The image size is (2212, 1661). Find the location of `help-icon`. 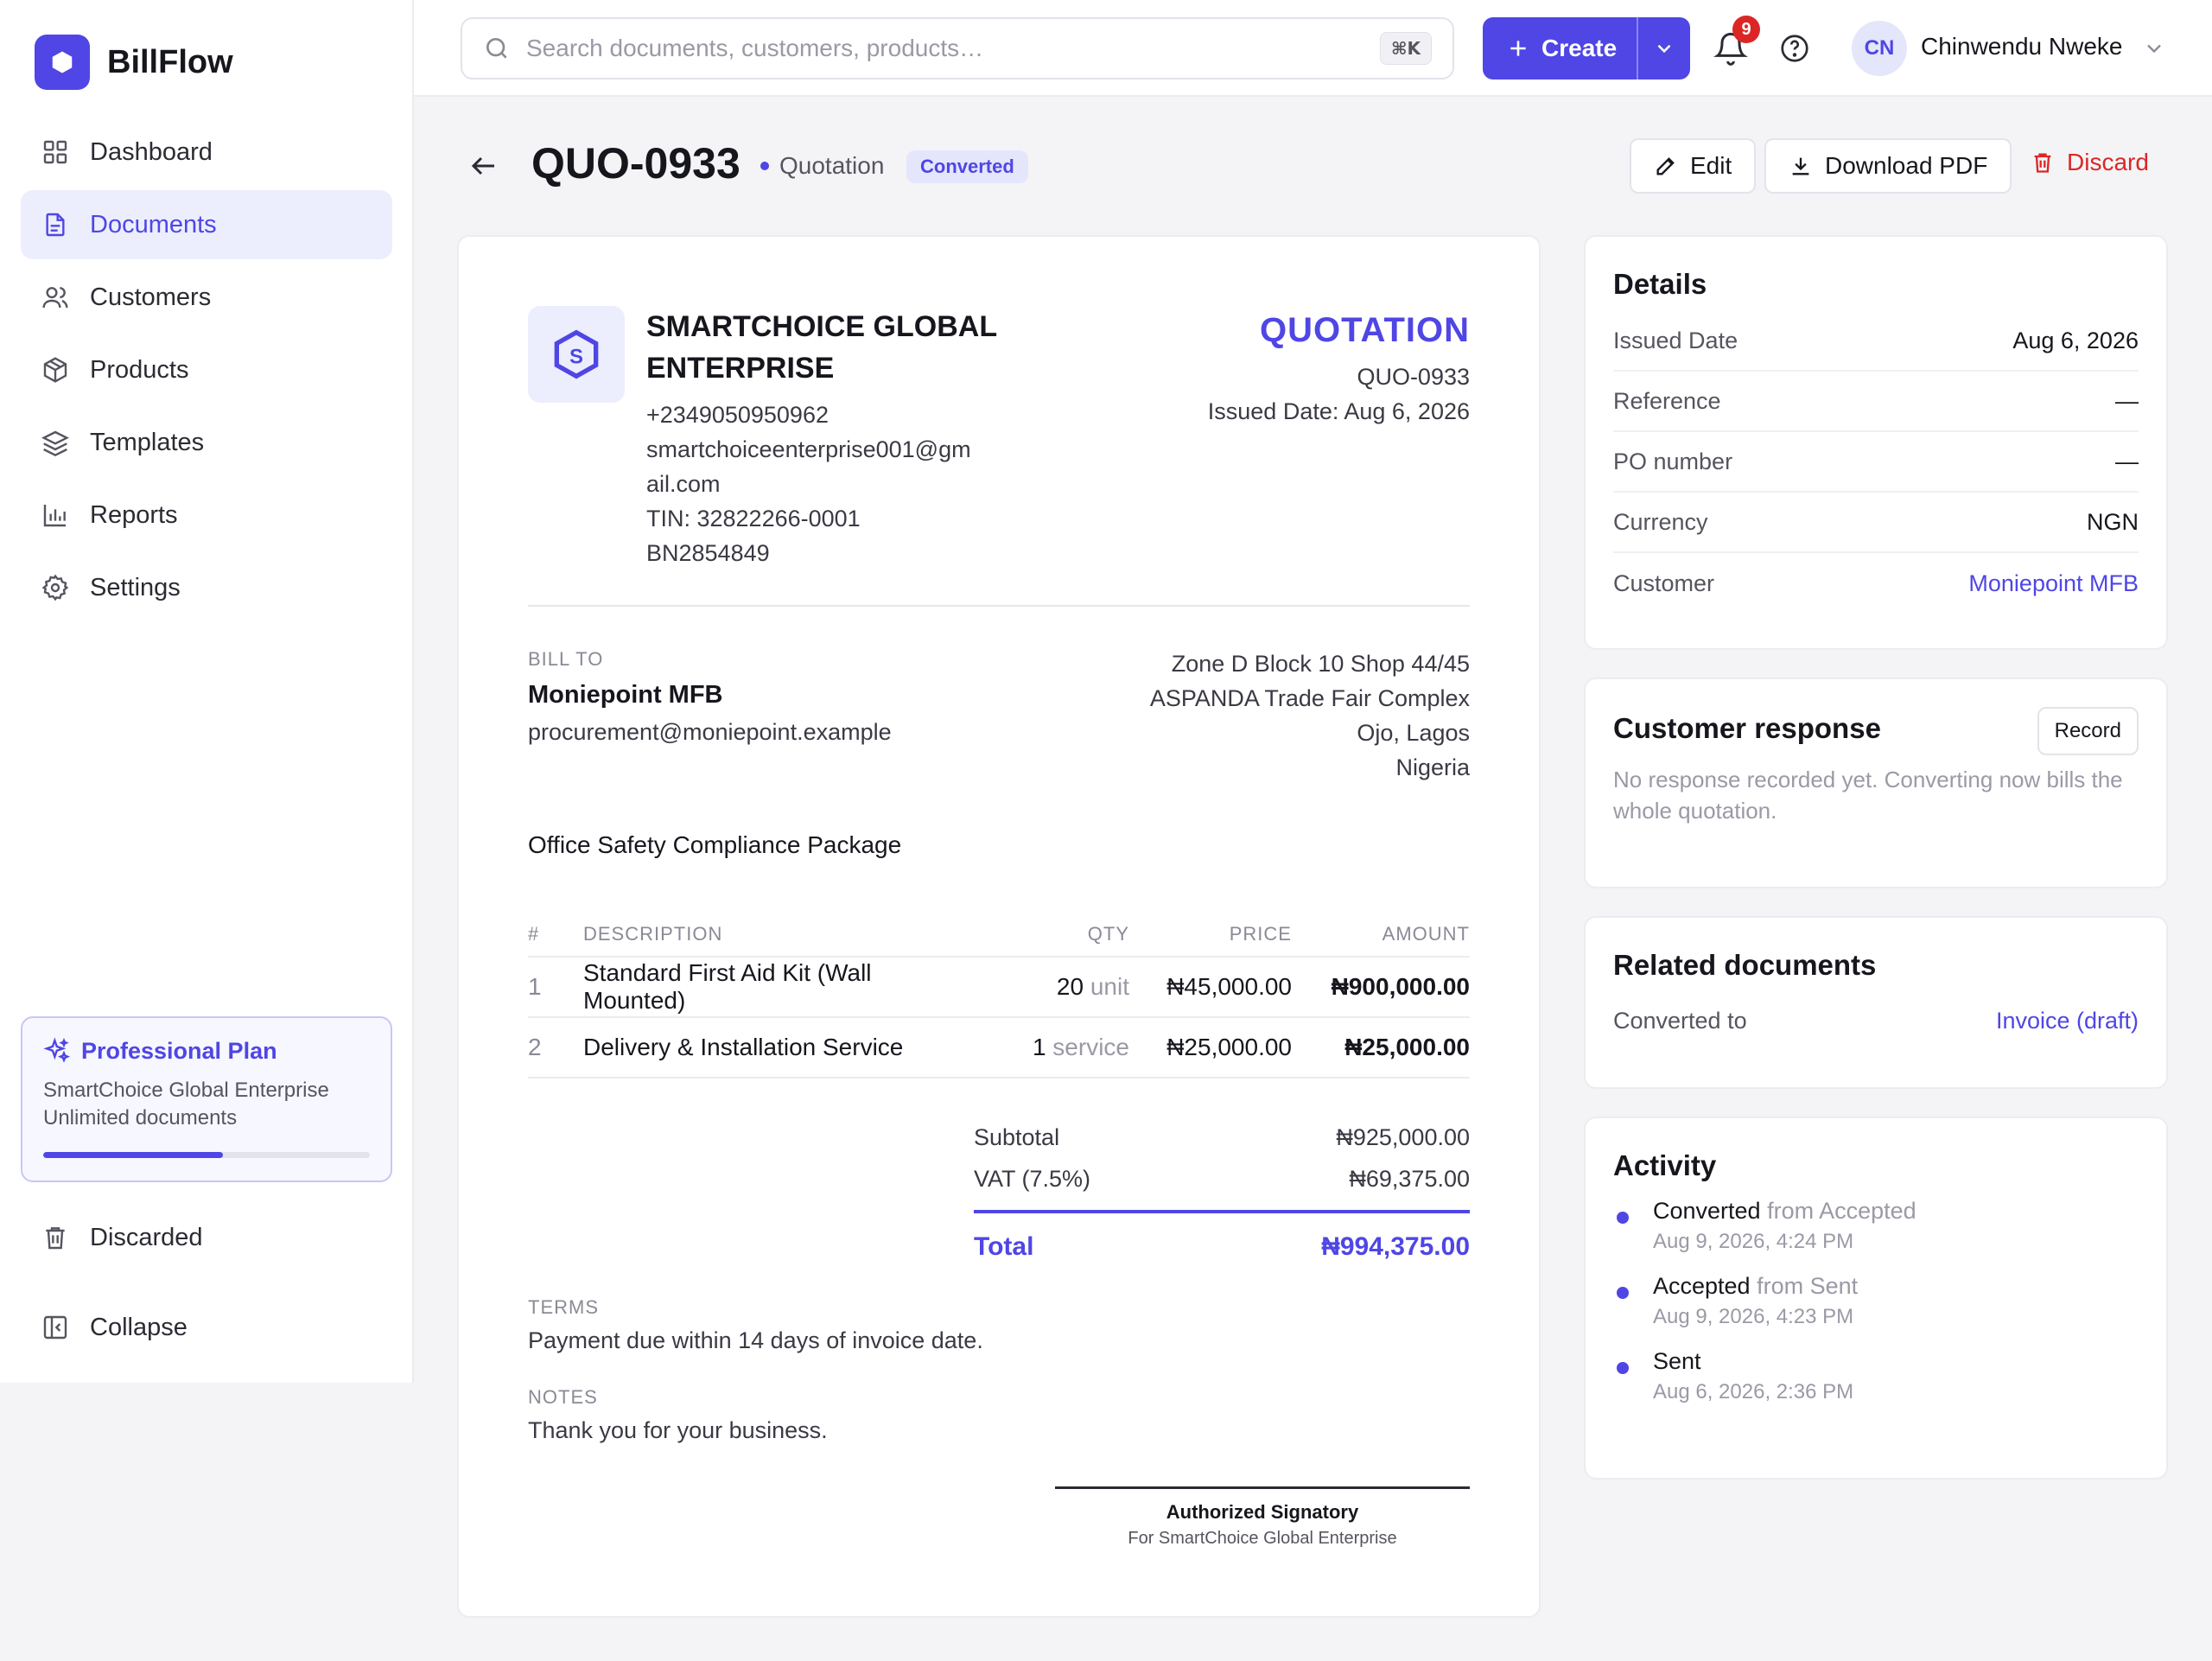

help-icon is located at coordinates (1794, 48).